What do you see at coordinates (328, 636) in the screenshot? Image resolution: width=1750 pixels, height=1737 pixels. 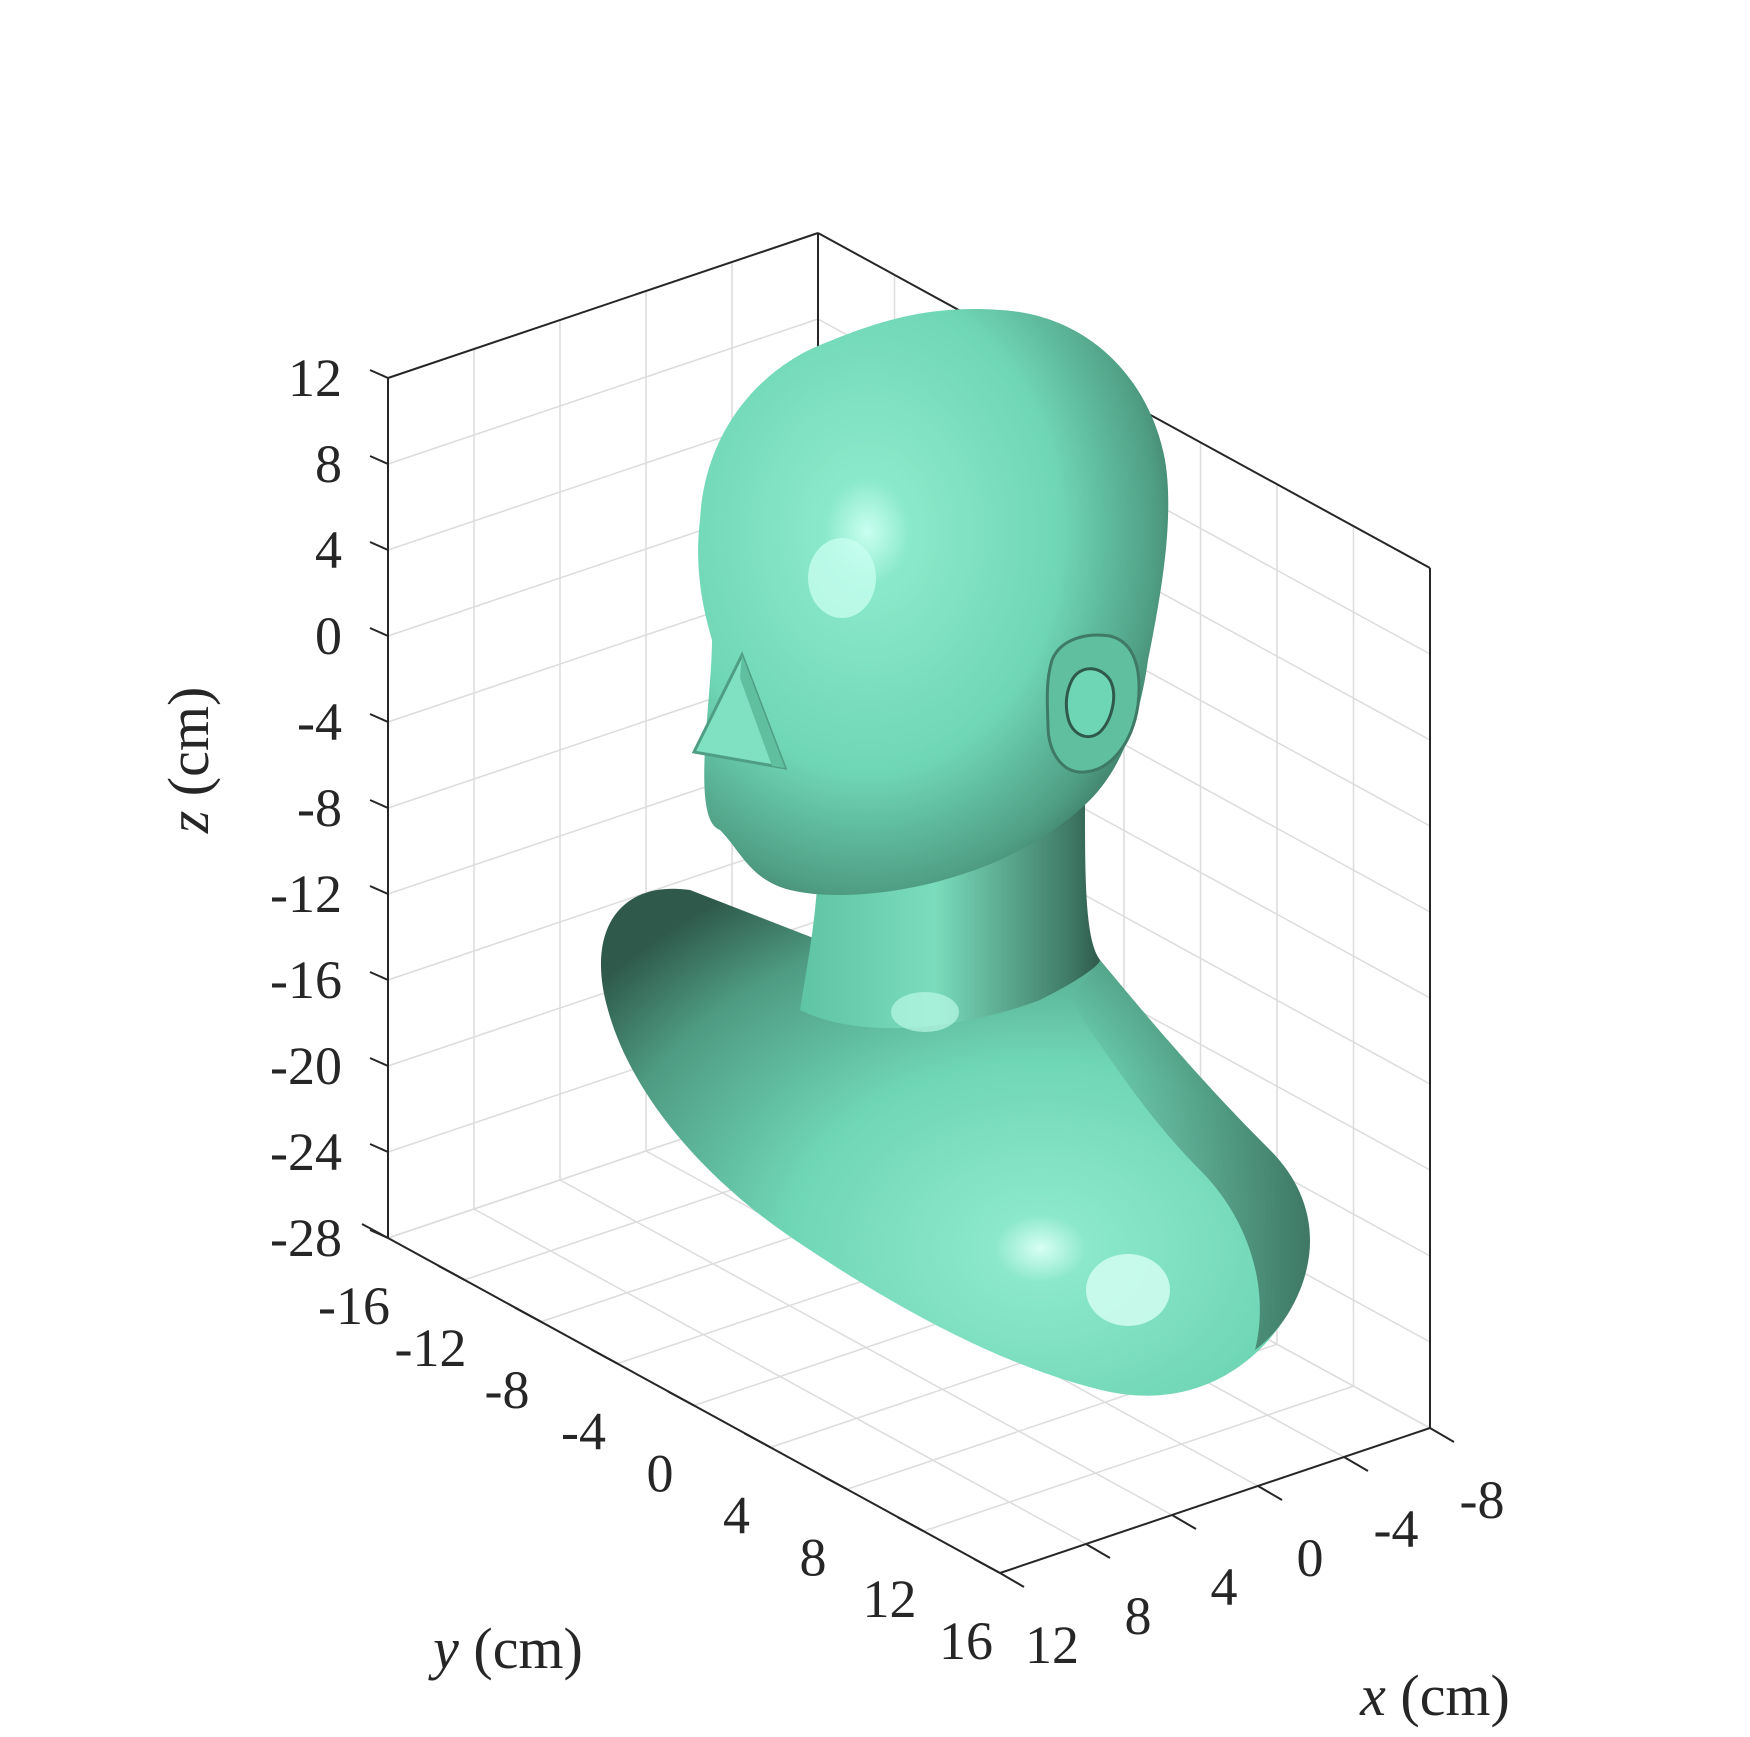 I see `z-tick-label: 0` at bounding box center [328, 636].